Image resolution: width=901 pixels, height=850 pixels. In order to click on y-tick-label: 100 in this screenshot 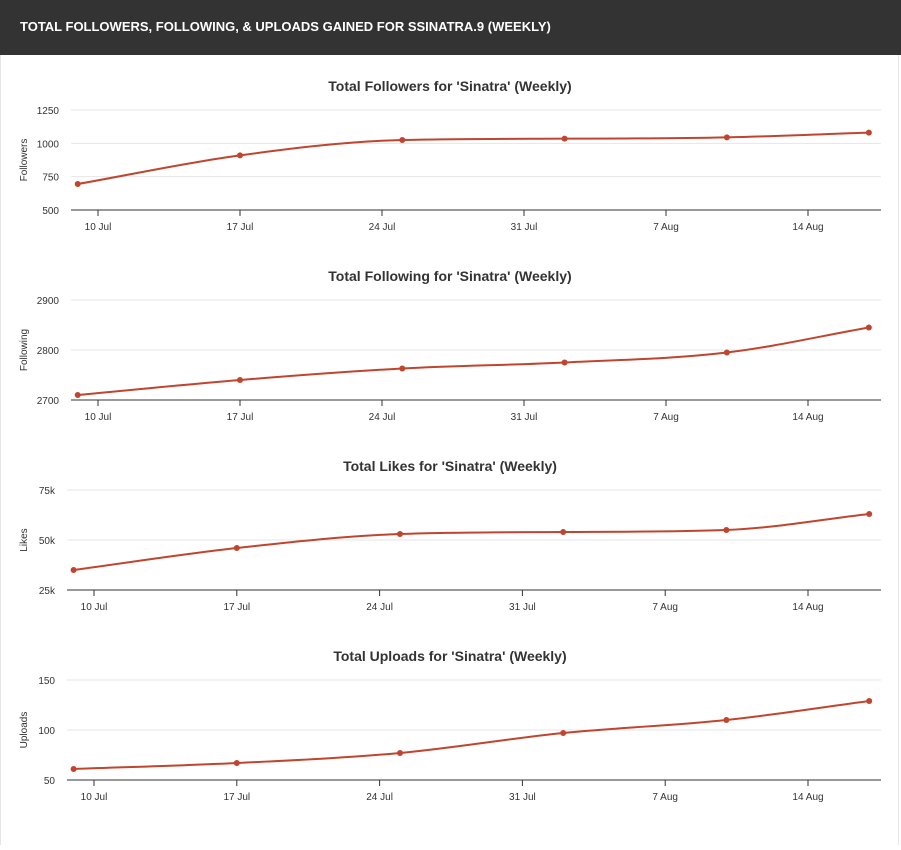, I will do `click(46, 731)`.